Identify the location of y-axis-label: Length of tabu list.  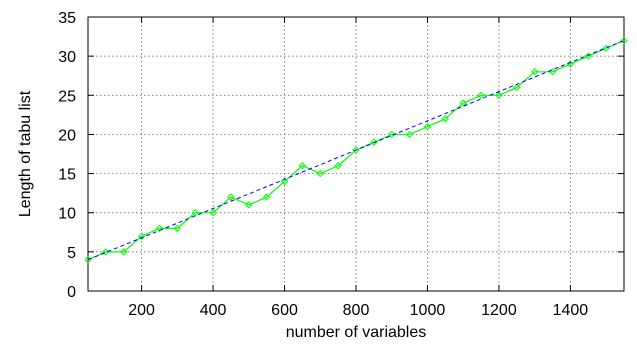
(25, 153).